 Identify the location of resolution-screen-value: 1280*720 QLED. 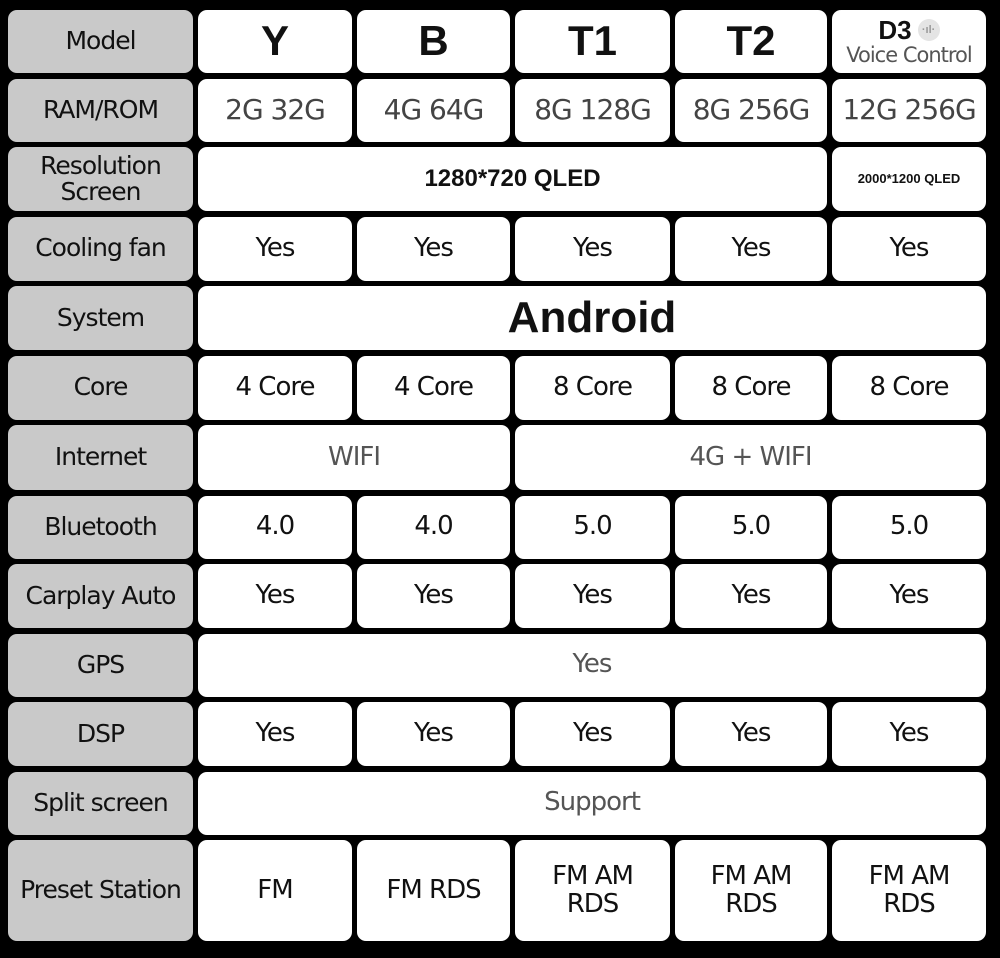
(512, 179).